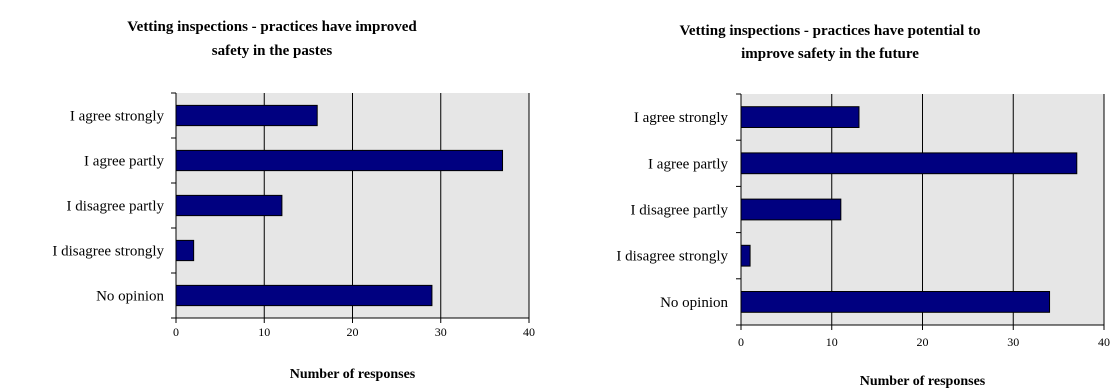 The image size is (1116, 390). What do you see at coordinates (272, 51) in the screenshot?
I see `chart-title-line: safety in the pastes` at bounding box center [272, 51].